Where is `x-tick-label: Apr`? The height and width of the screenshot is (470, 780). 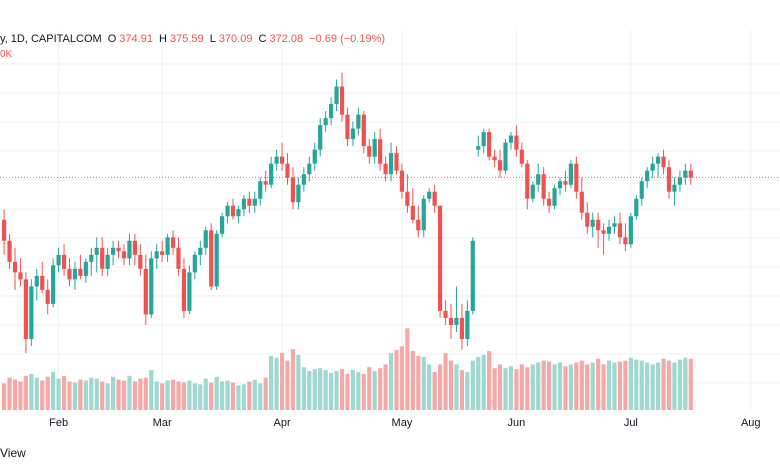
x-tick-label: Apr is located at coordinates (281, 423).